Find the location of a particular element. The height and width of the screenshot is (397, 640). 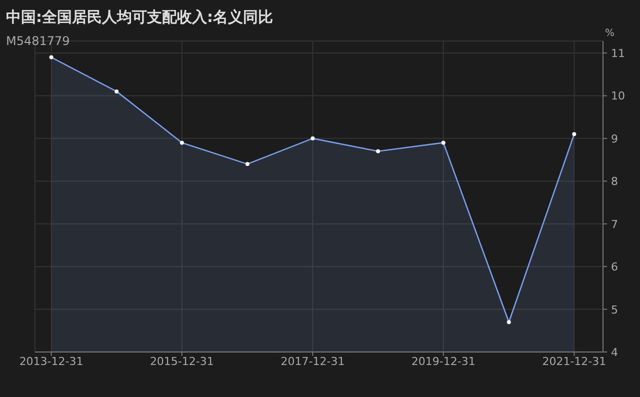

y-tick-label: 8 is located at coordinates (614, 181).